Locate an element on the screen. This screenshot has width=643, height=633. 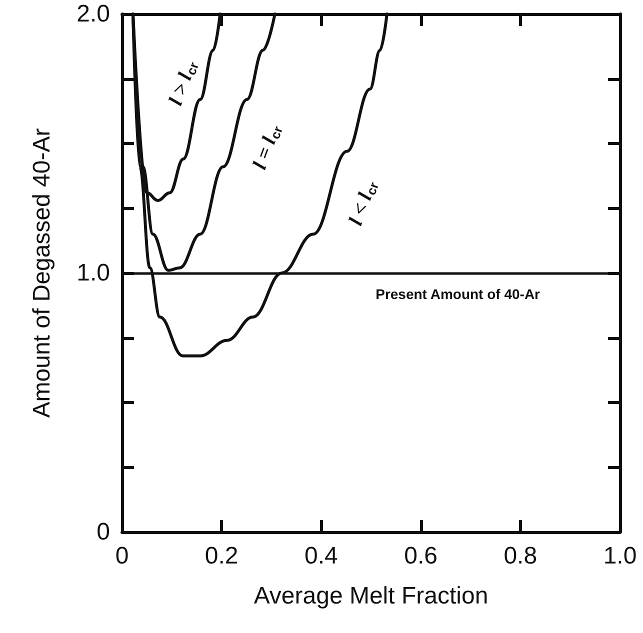
annotation: l < lcr is located at coordinates (363, 204).